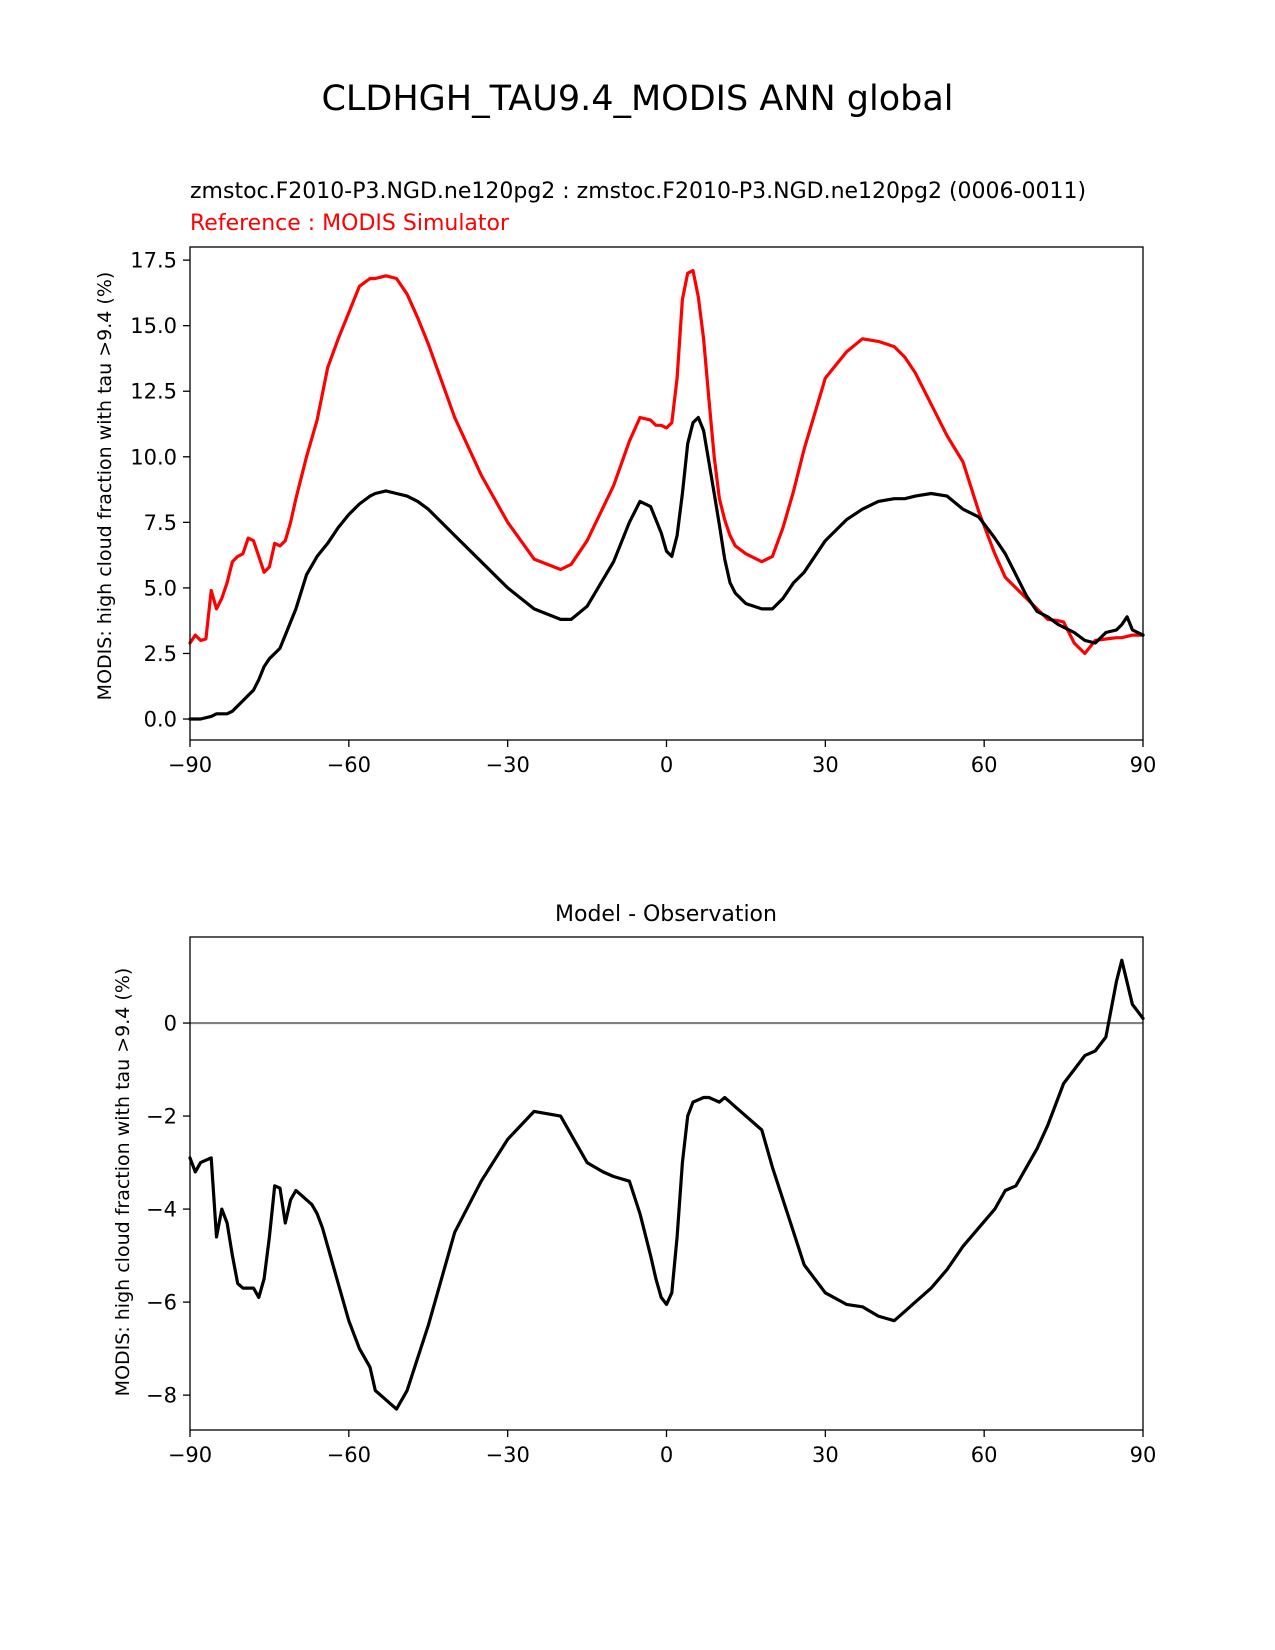 The height and width of the screenshot is (1650, 1275). Describe the element at coordinates (153, 392) in the screenshot. I see `top-ytick-label: 12.5` at that location.